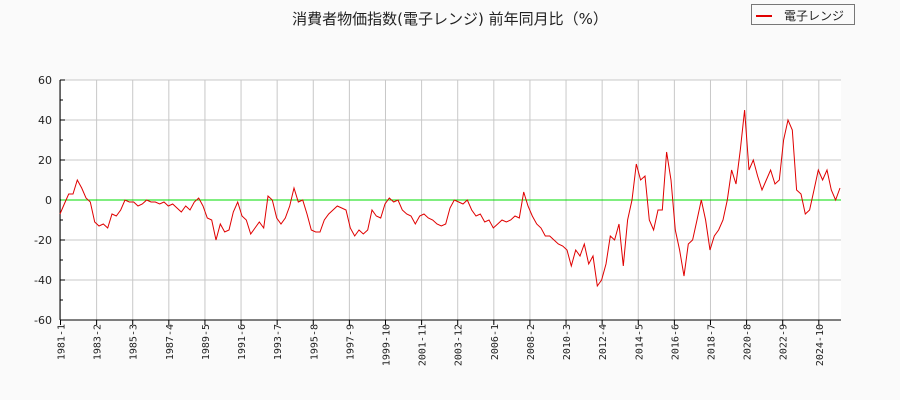 This screenshot has height=400, width=900. I want to click on svg-text: -40, so click(43, 280).